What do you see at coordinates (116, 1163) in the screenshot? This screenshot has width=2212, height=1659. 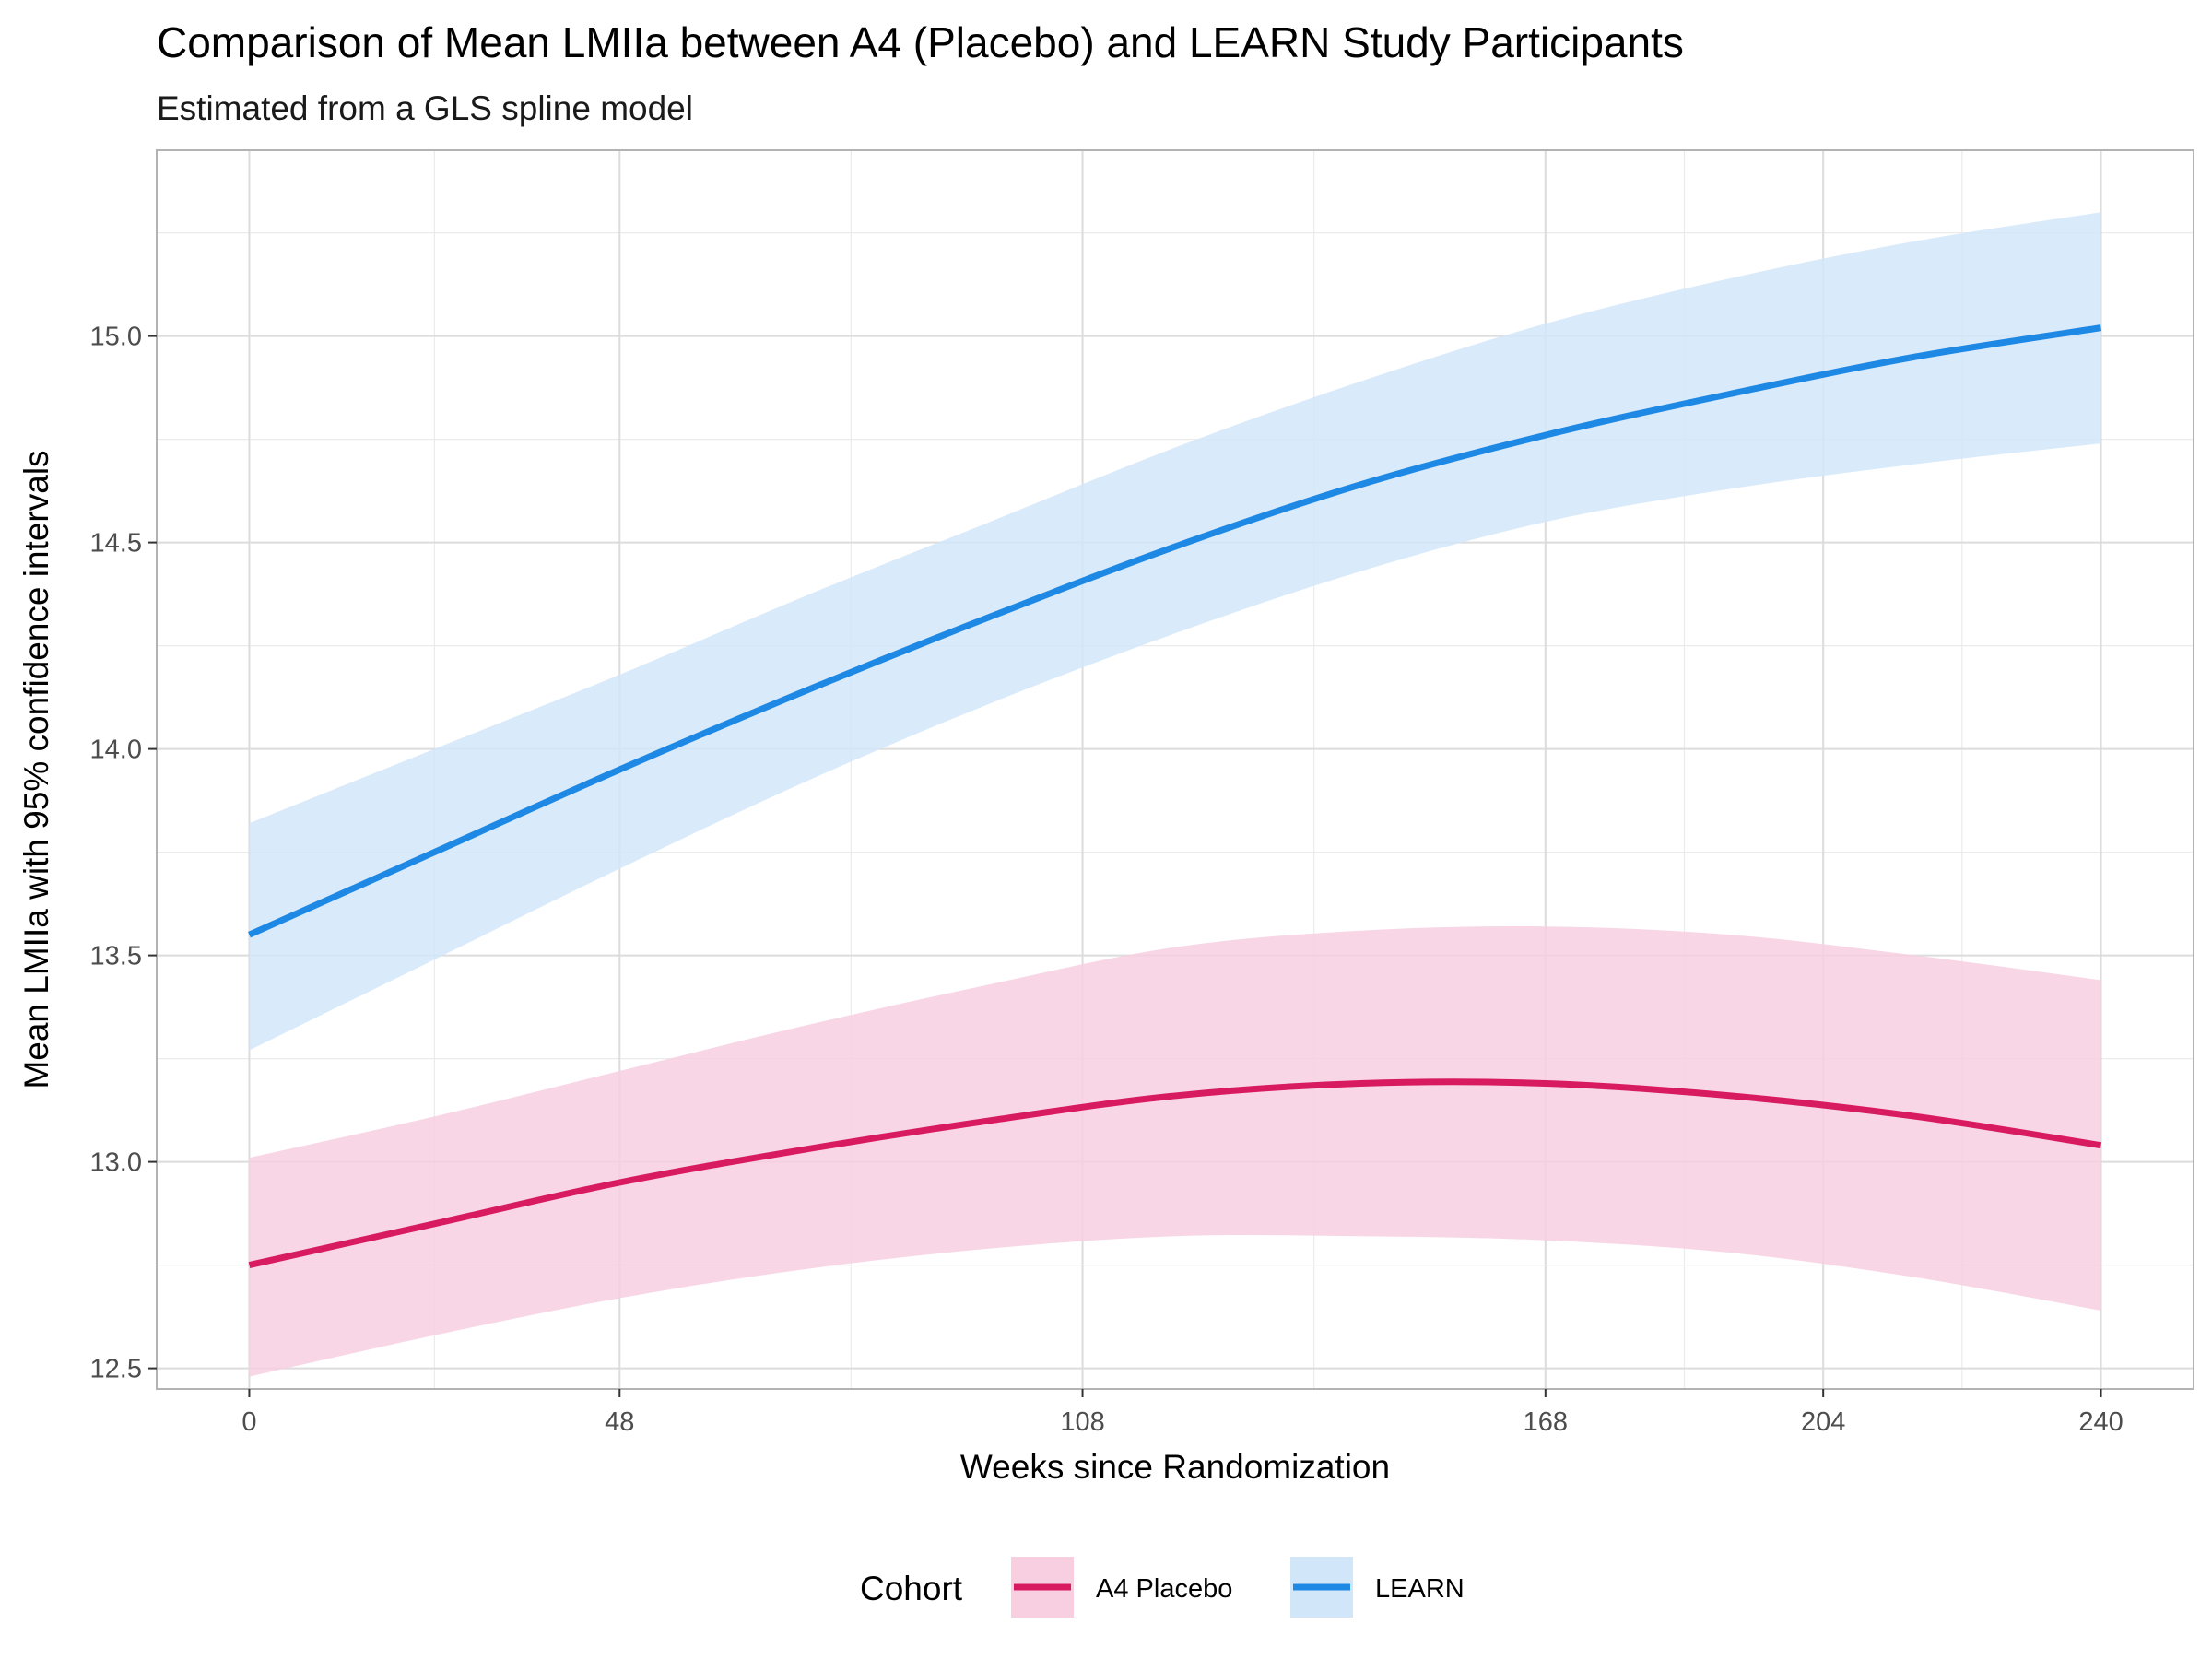 I see `y-tick-label: 13.0` at bounding box center [116, 1163].